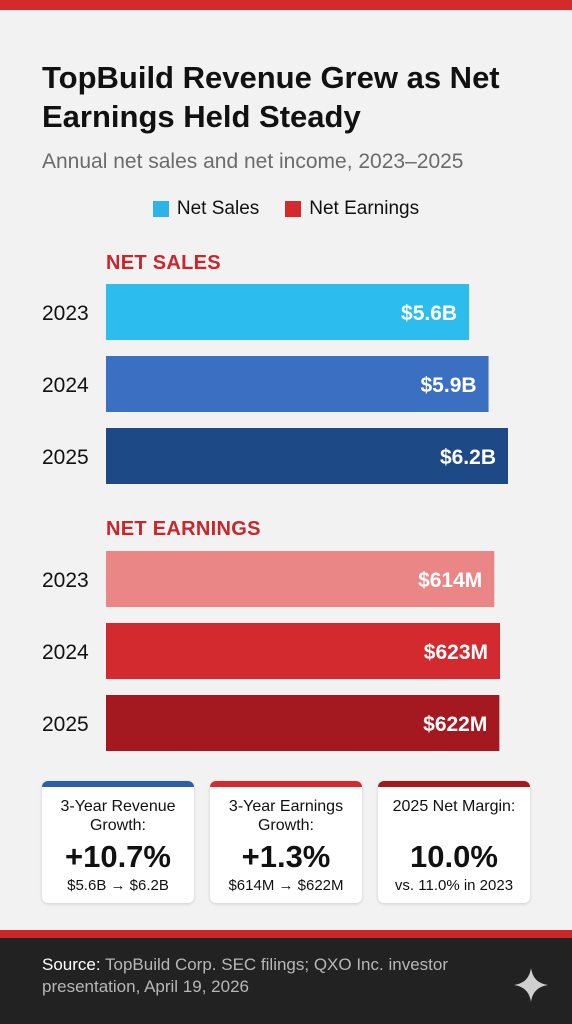 The width and height of the screenshot is (572, 1024). Describe the element at coordinates (456, 652) in the screenshot. I see `net-earnings-value-label-2024: $623M` at that location.